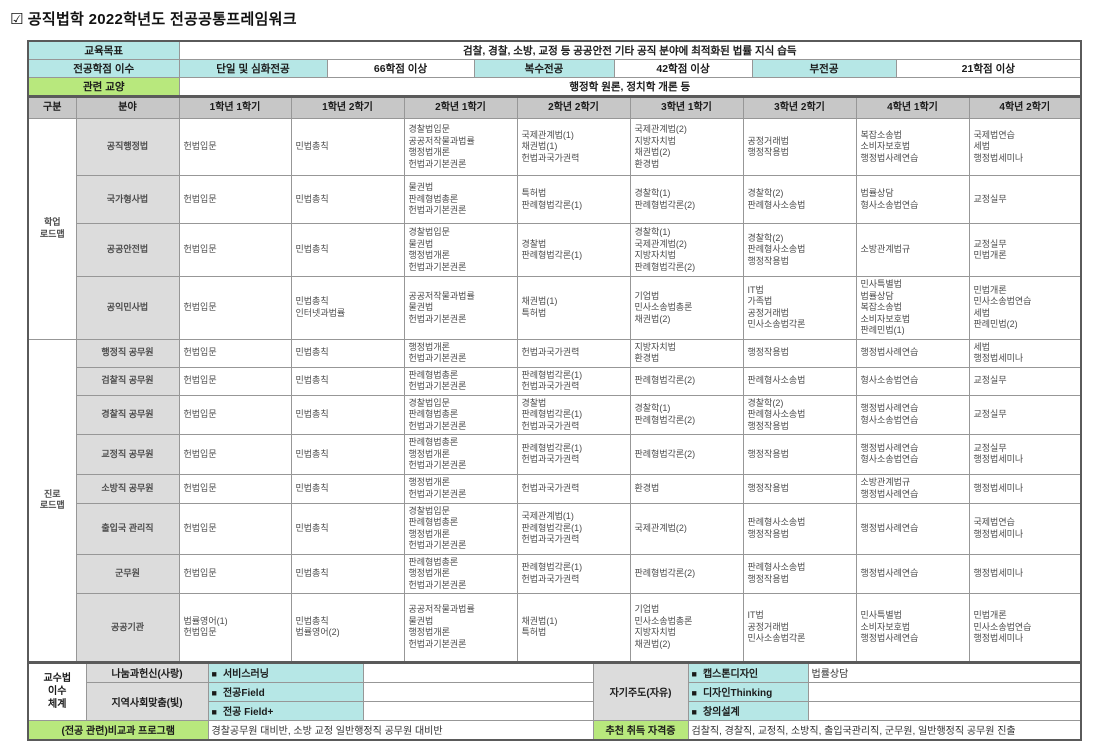  What do you see at coordinates (57, 691) in the screenshot?
I see `teaching-system-label: 교수법 이수 체계` at bounding box center [57, 691].